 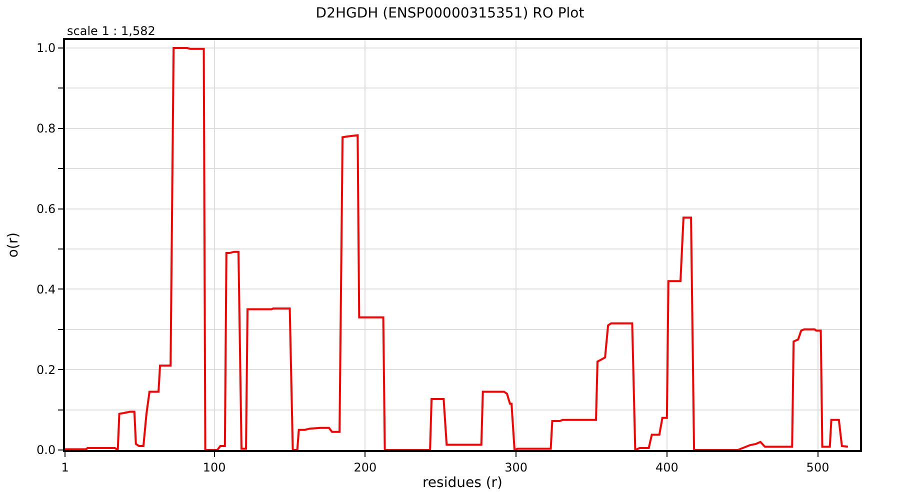 I want to click on x-tick-label: 300, so click(x=516, y=467).